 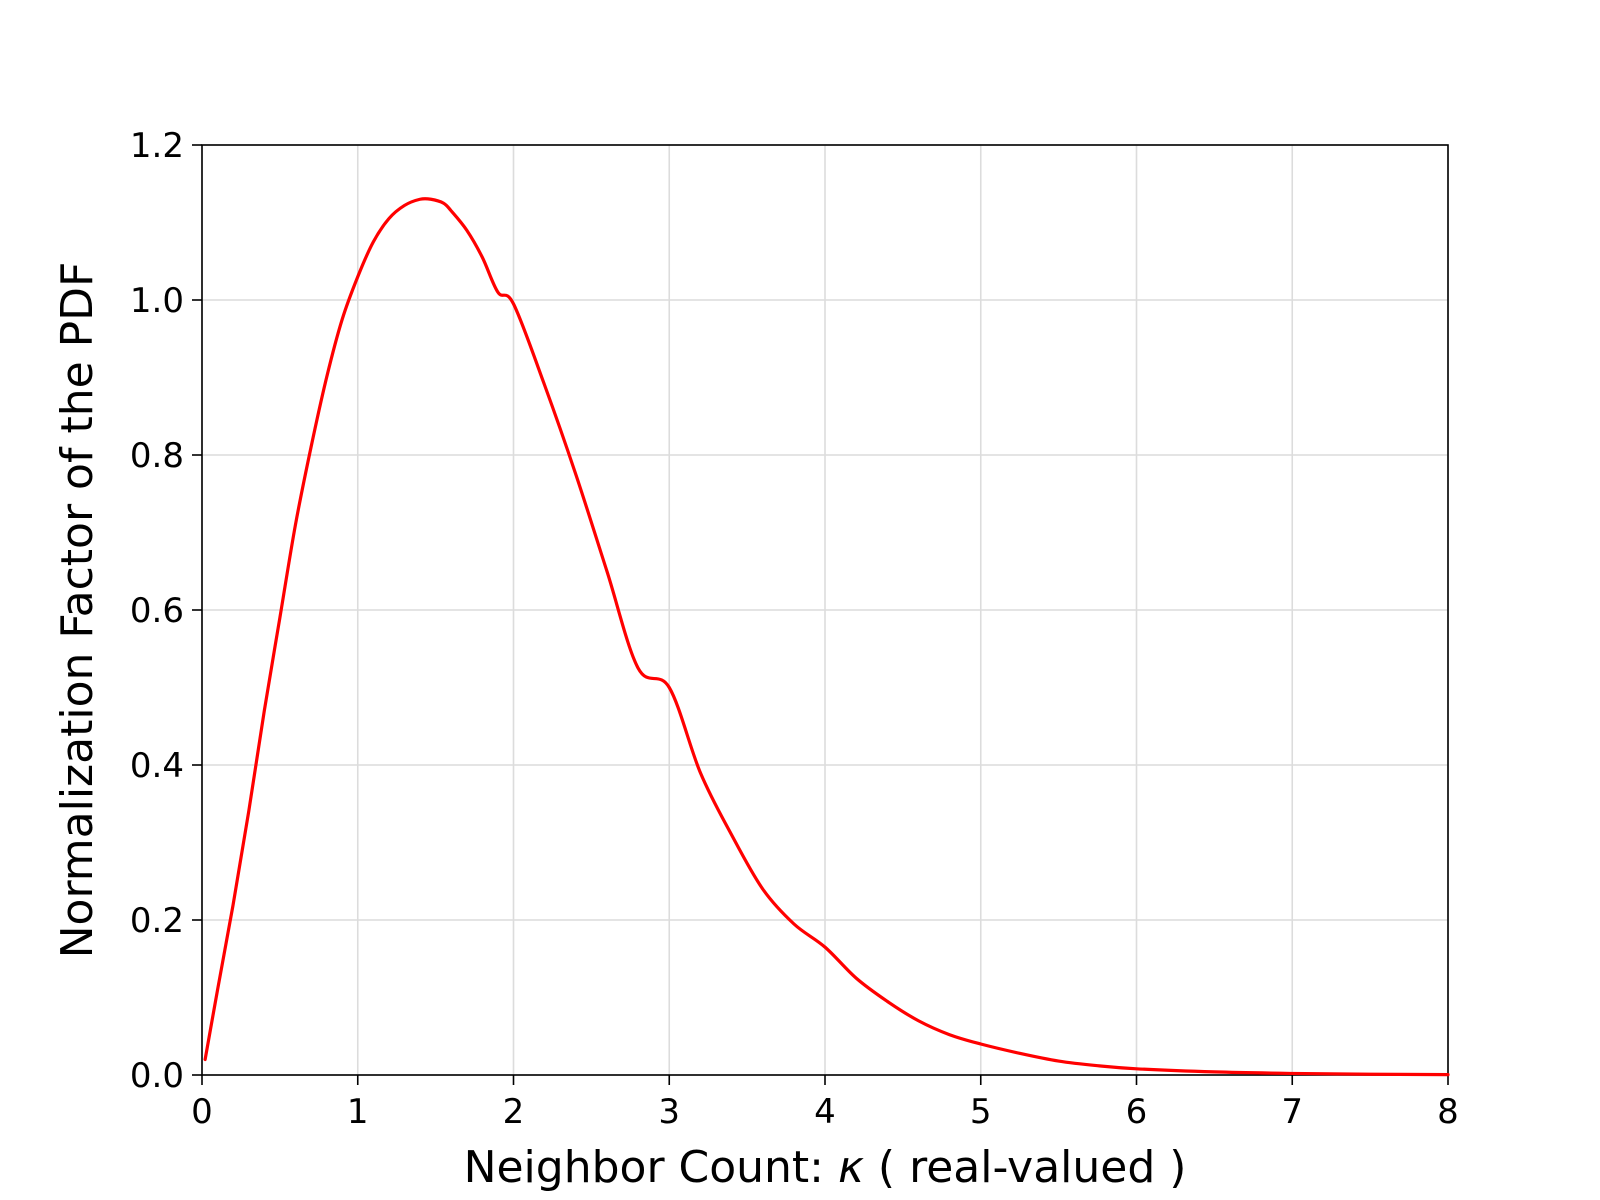 I want to click on x-tick-label: 4, so click(x=825, y=1112).